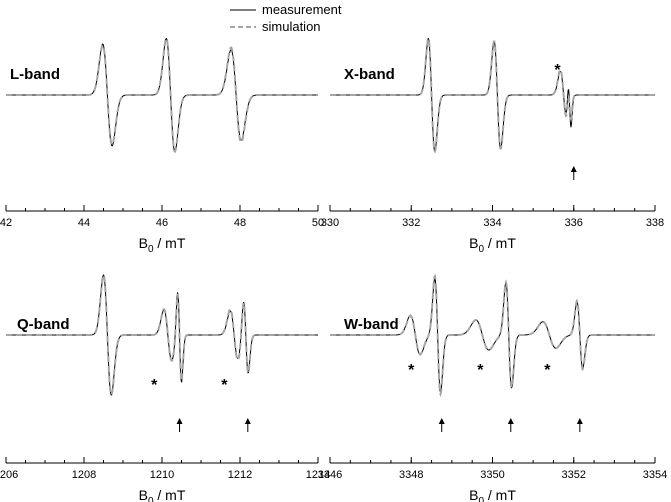  I want to click on tick-label: 1206, so click(9, 475).